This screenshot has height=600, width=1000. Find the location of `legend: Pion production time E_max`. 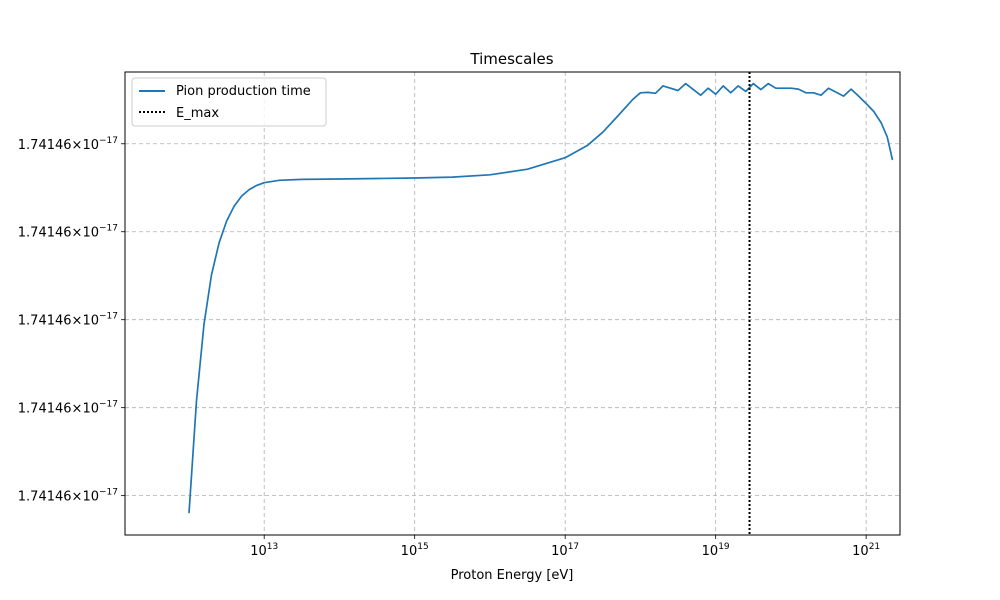

legend: Pion production time E_max is located at coordinates (229, 102).